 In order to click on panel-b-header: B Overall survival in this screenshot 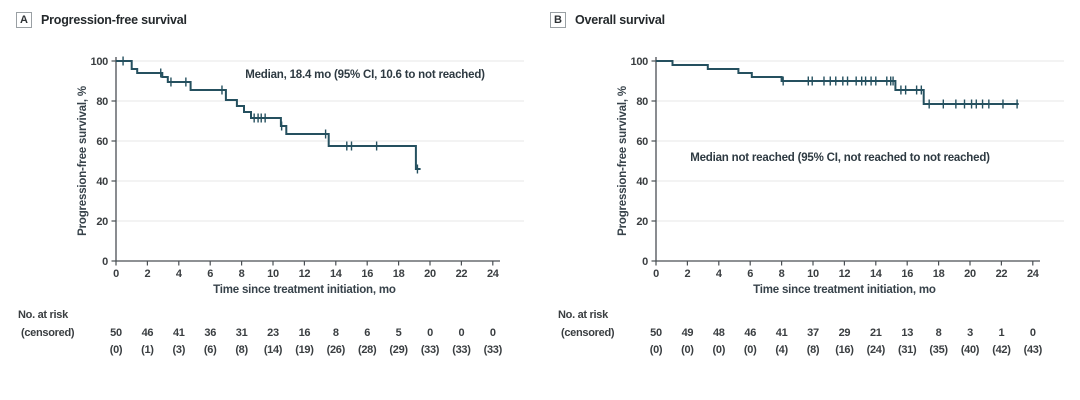, I will do `click(607, 20)`.